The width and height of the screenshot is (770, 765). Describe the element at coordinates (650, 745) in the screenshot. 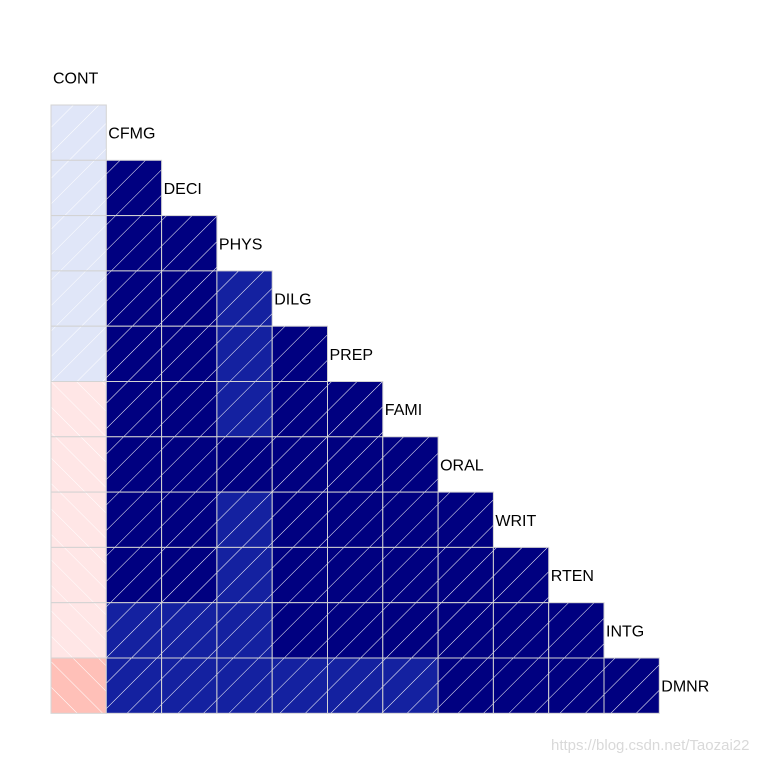

I see `watermark: https://blog.csdn.net/Taozai22` at that location.